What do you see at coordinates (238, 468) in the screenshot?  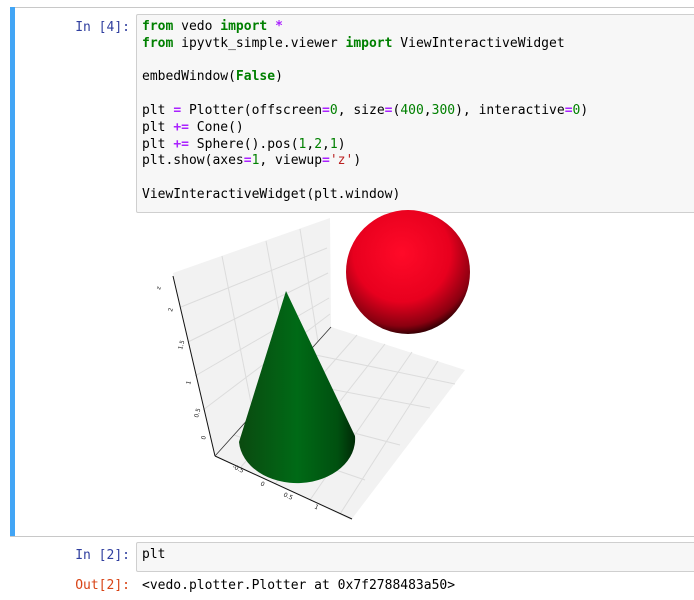 I see `x-tick: -0.5` at bounding box center [238, 468].